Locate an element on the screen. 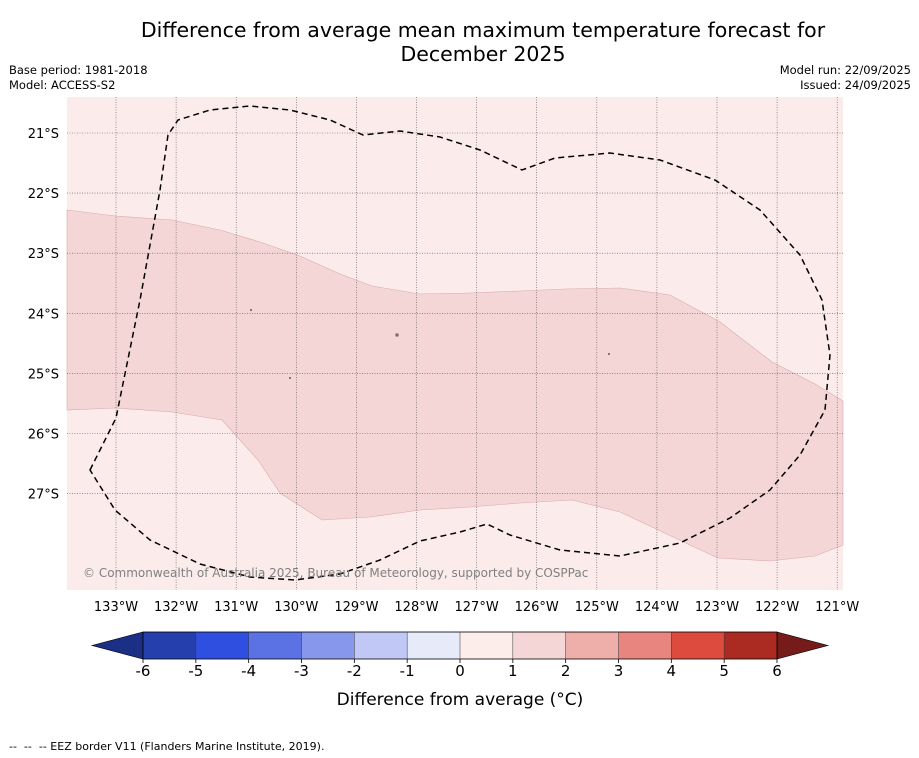 This screenshot has width=919, height=758. colorbar-tick-label: -3 is located at coordinates (301, 671).